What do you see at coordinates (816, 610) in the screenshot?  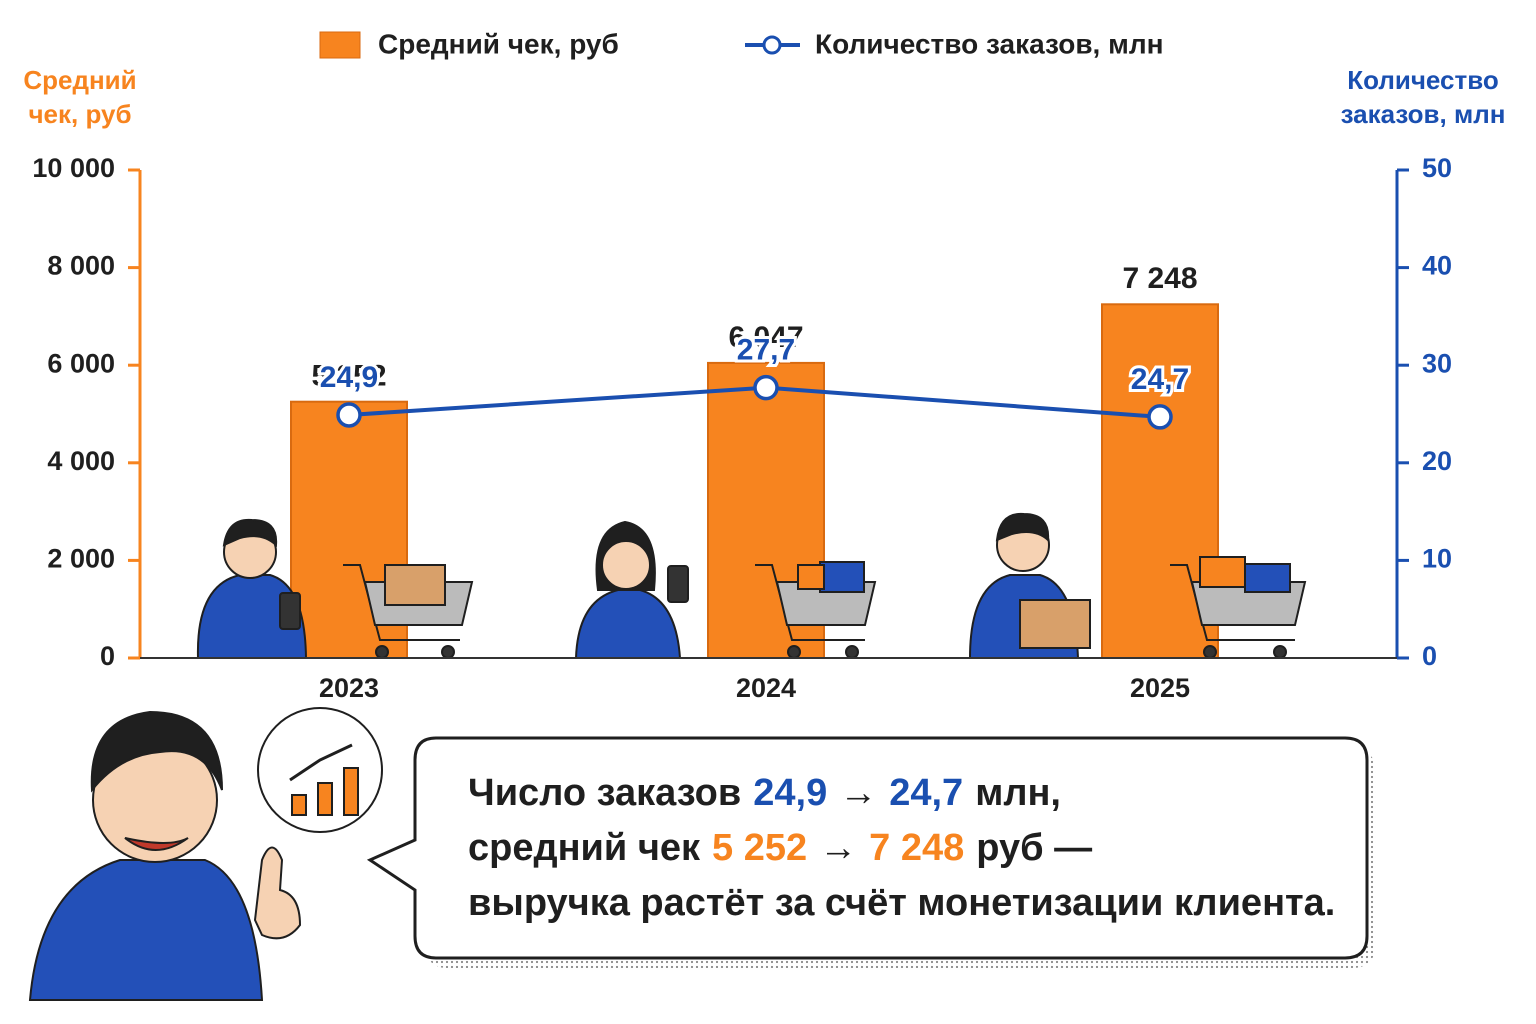 I see `cart-2024` at bounding box center [816, 610].